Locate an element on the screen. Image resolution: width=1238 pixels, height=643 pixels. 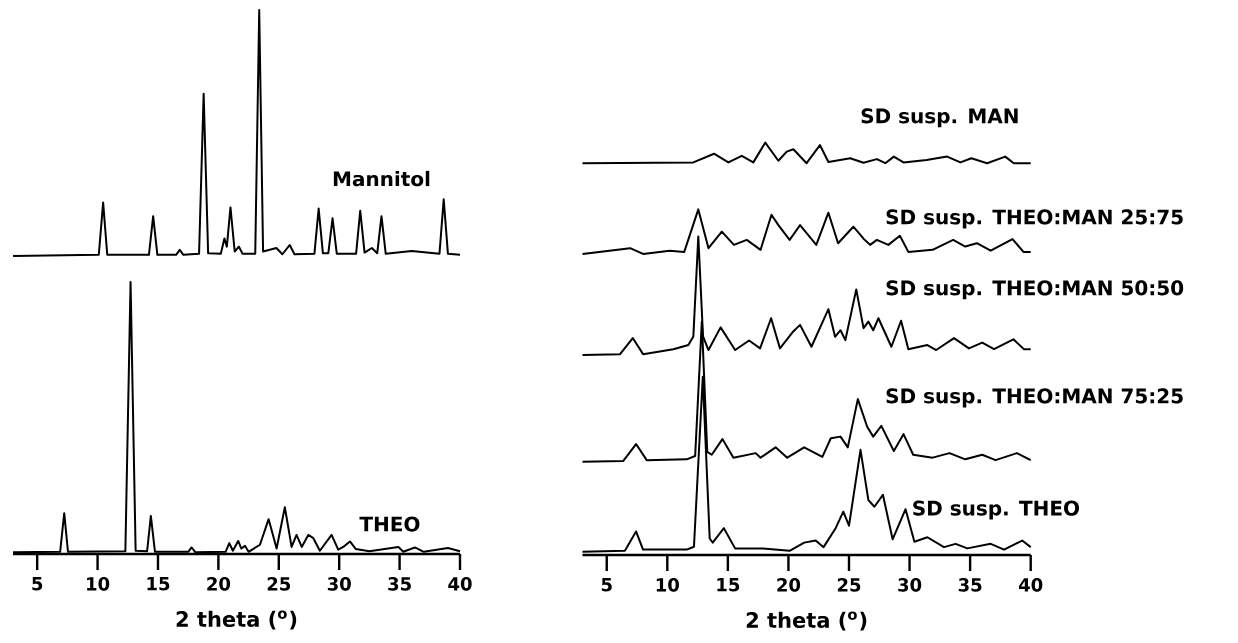
series-label: SD susp. THEO:MAN 75:25 is located at coordinates (1034, 398).